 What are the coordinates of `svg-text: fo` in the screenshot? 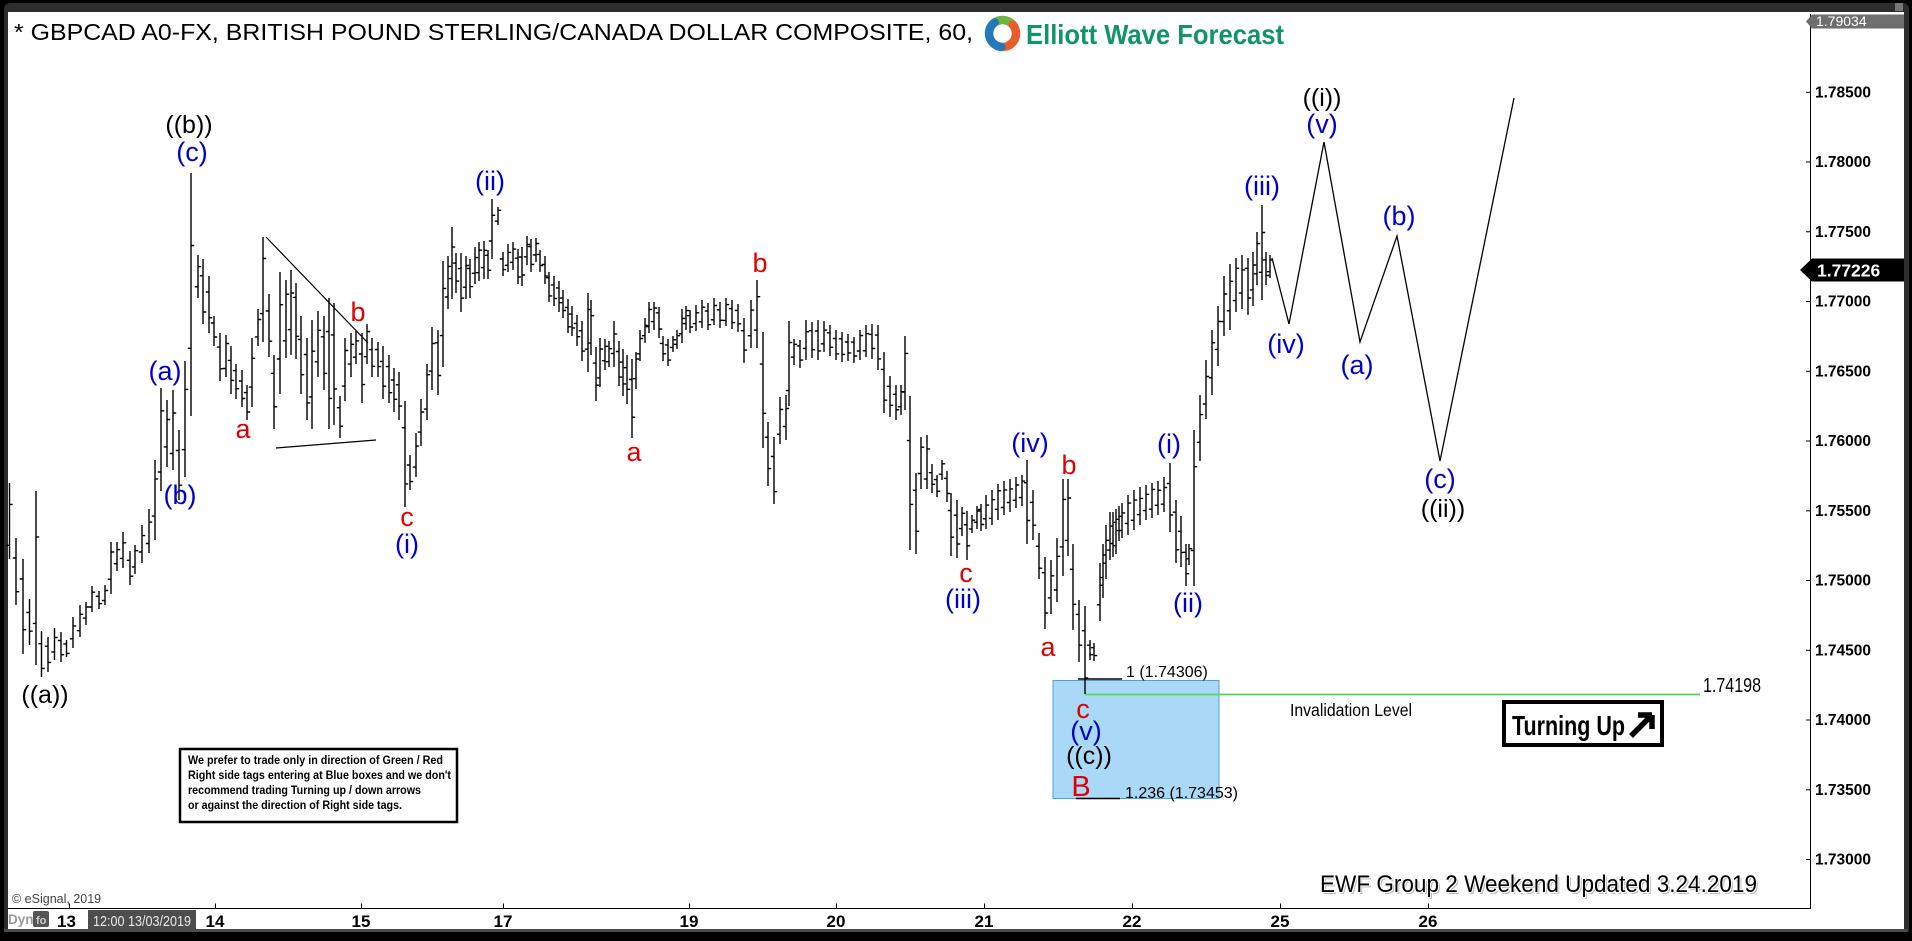 It's located at (41, 921).